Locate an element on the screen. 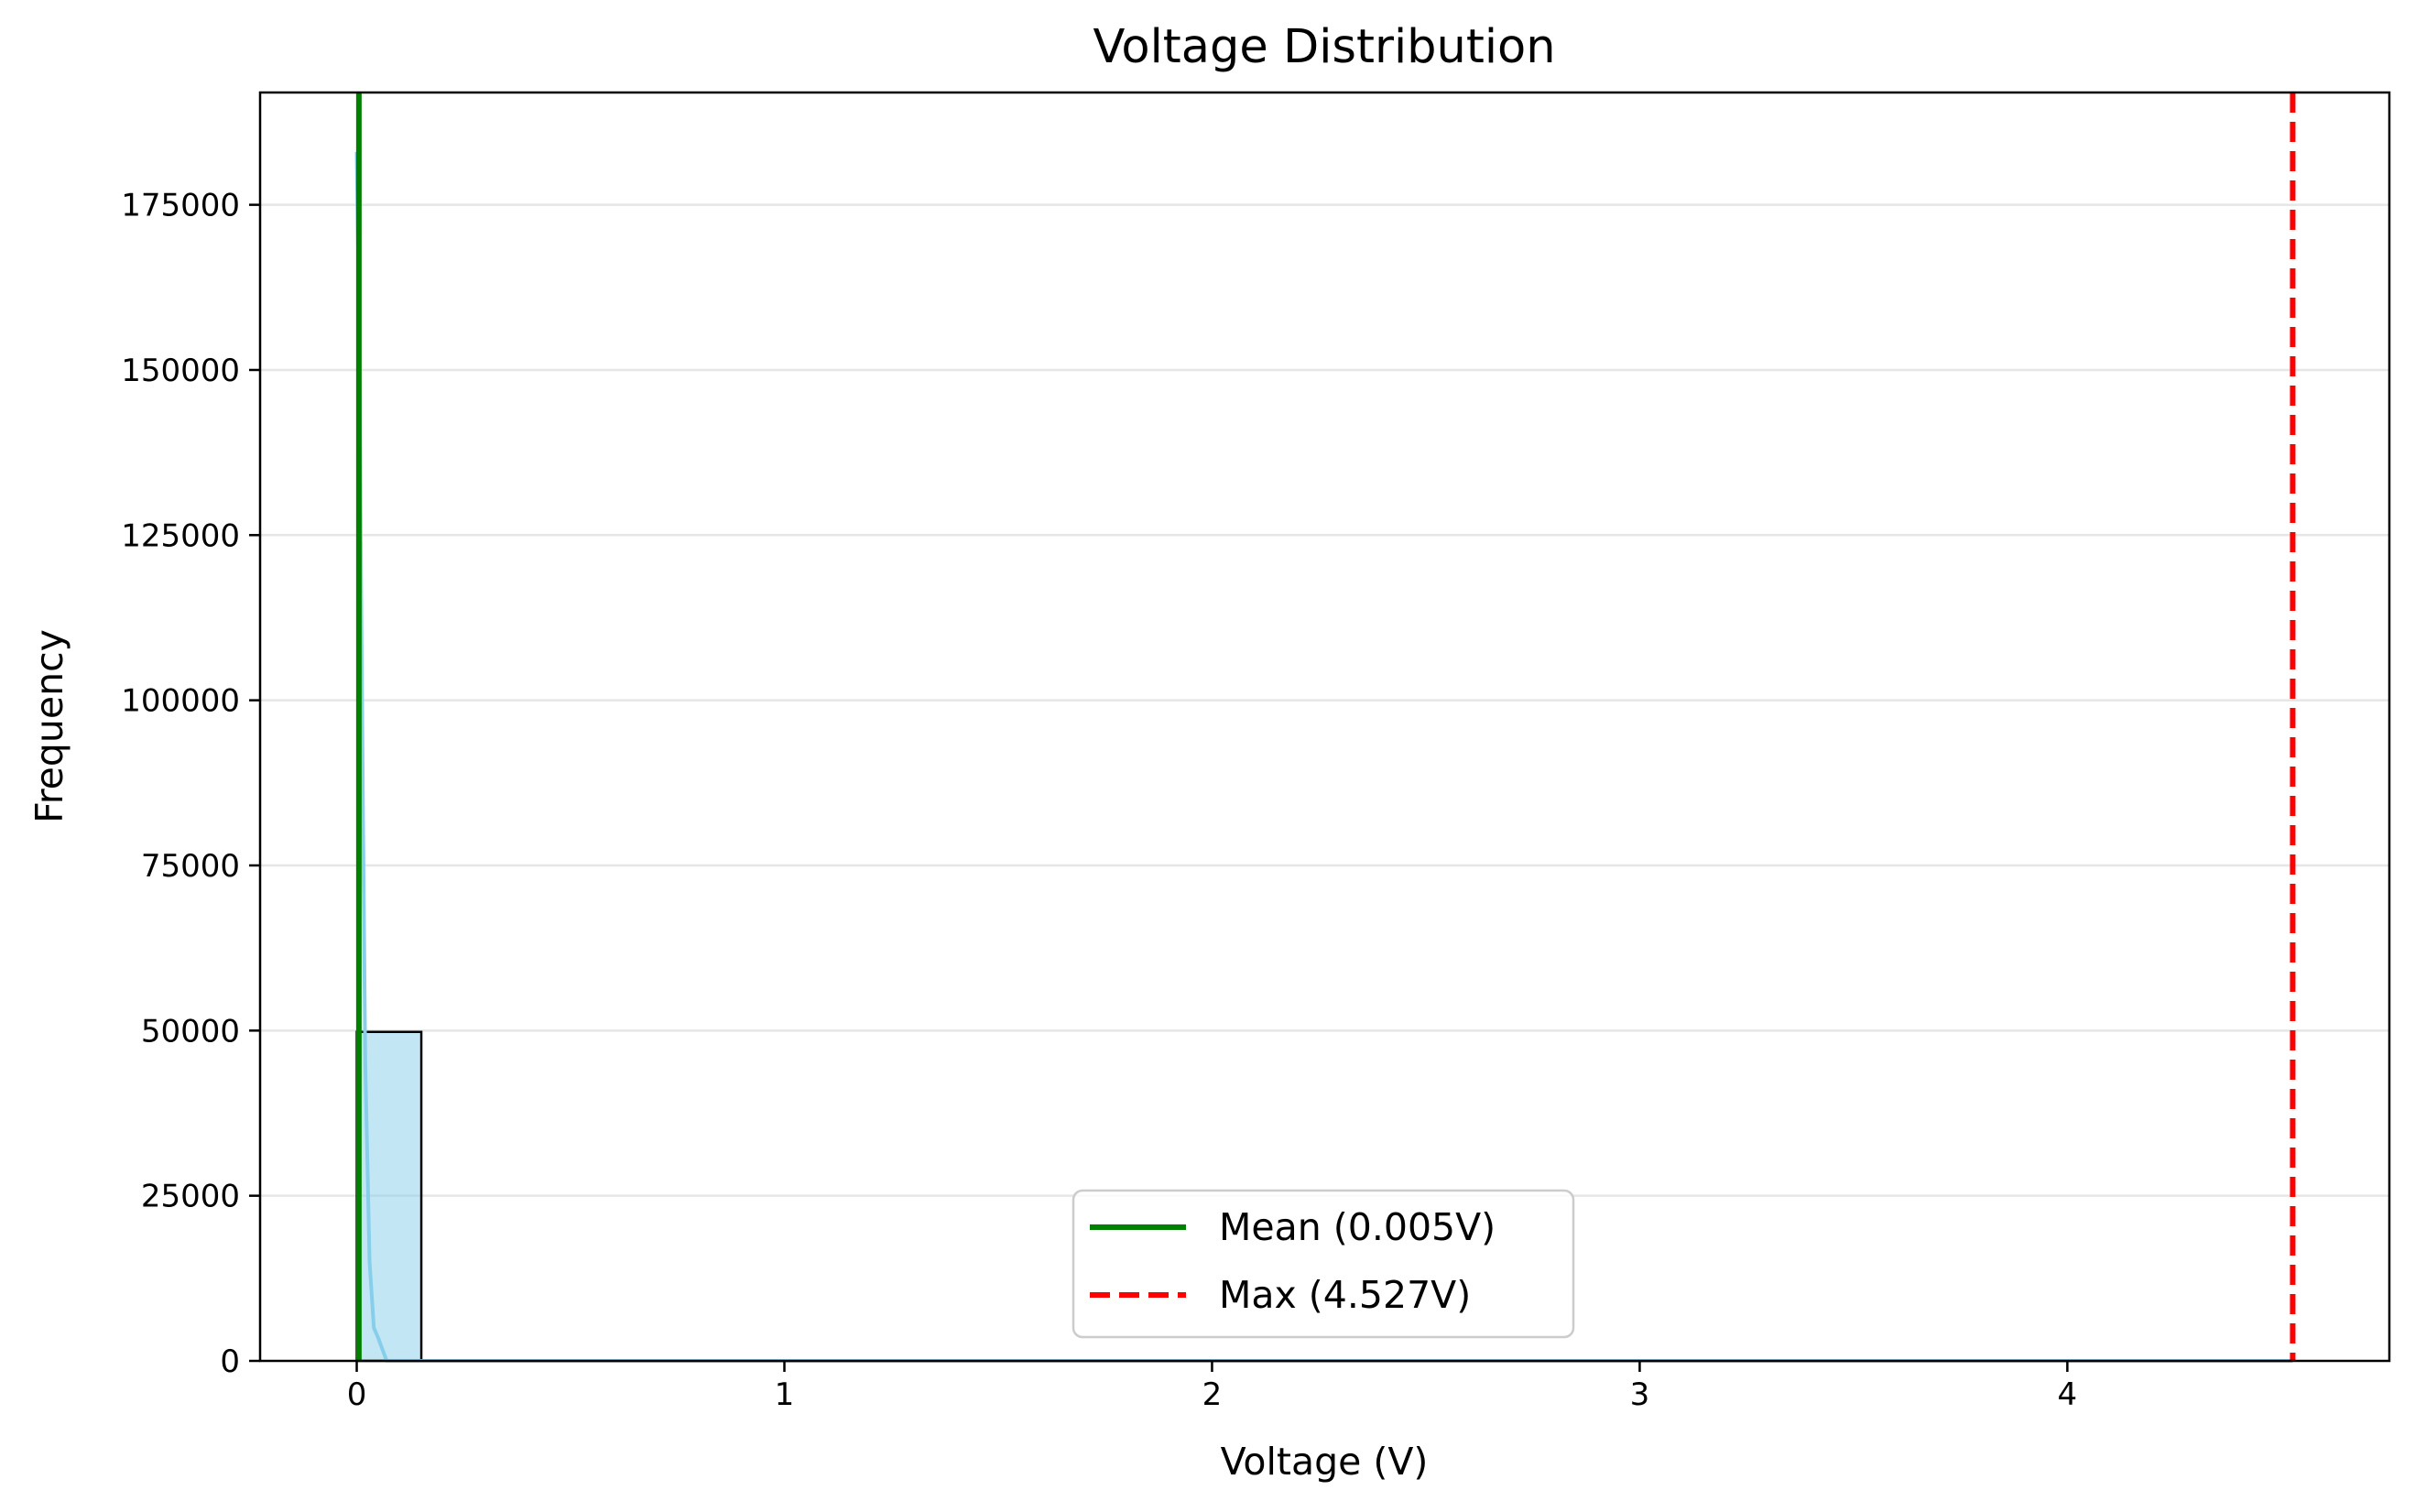 The width and height of the screenshot is (2415, 1512). y-tick-label-4: 100000 is located at coordinates (181, 701).